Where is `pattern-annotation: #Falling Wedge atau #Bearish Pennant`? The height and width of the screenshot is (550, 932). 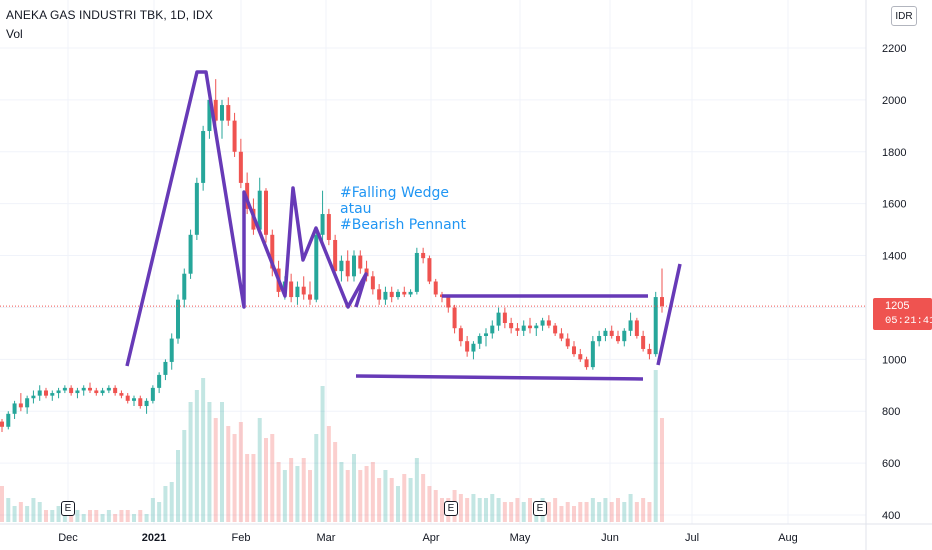 pattern-annotation: #Falling Wedge atau #Bearish Pennant is located at coordinates (403, 209).